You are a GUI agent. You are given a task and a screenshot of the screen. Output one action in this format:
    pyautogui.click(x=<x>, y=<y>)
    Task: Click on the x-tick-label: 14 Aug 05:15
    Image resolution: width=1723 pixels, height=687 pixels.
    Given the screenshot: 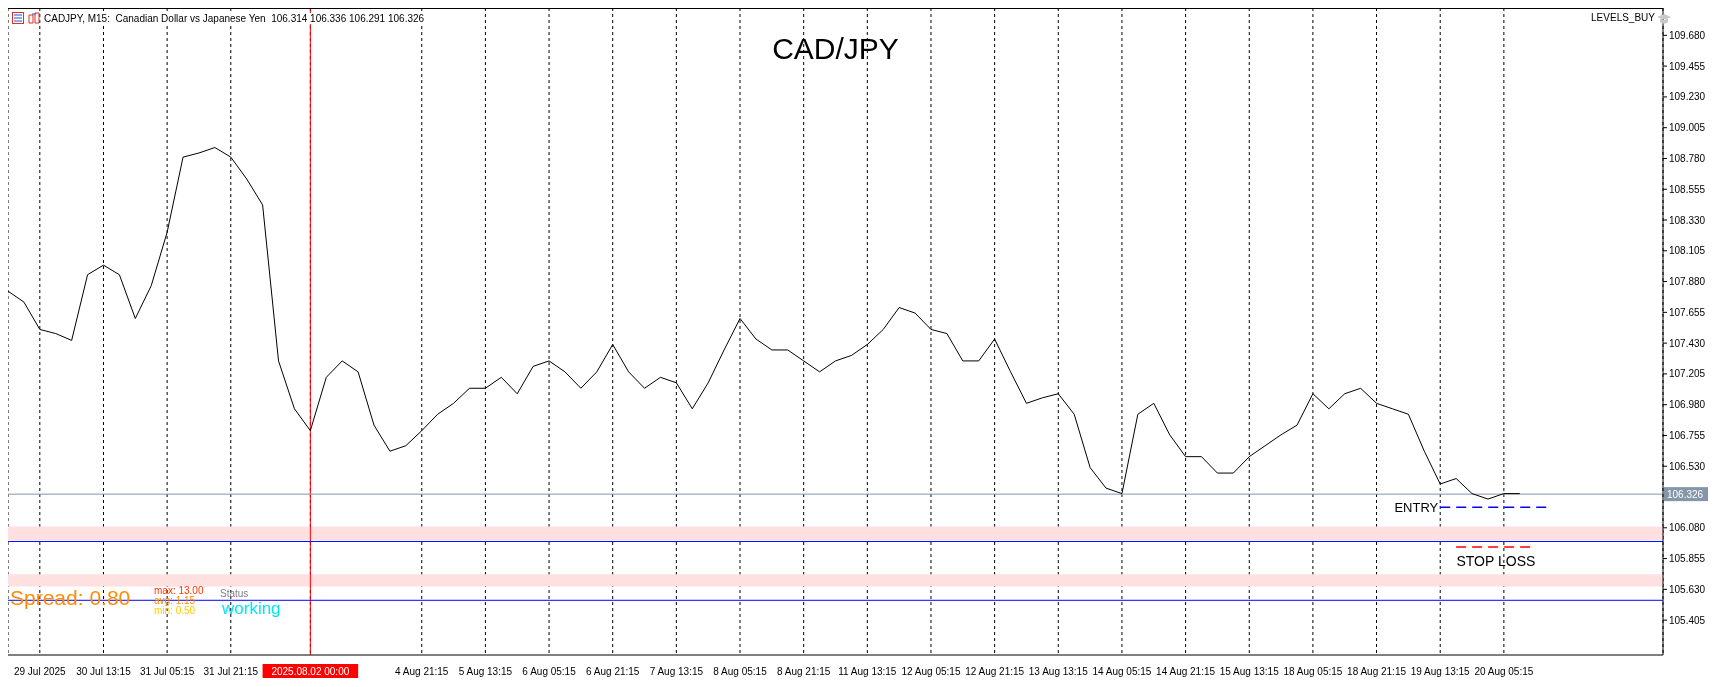 What is the action you would take?
    pyautogui.click(x=1122, y=671)
    